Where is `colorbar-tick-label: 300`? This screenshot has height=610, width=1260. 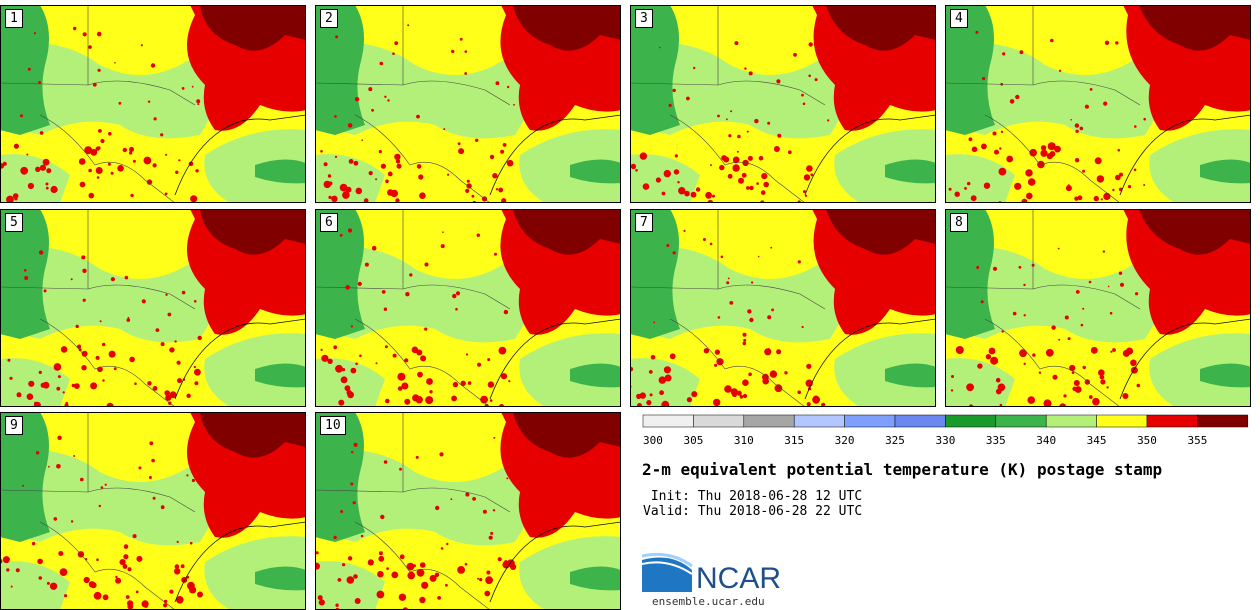
colorbar-tick-label: 300 is located at coordinates (653, 440).